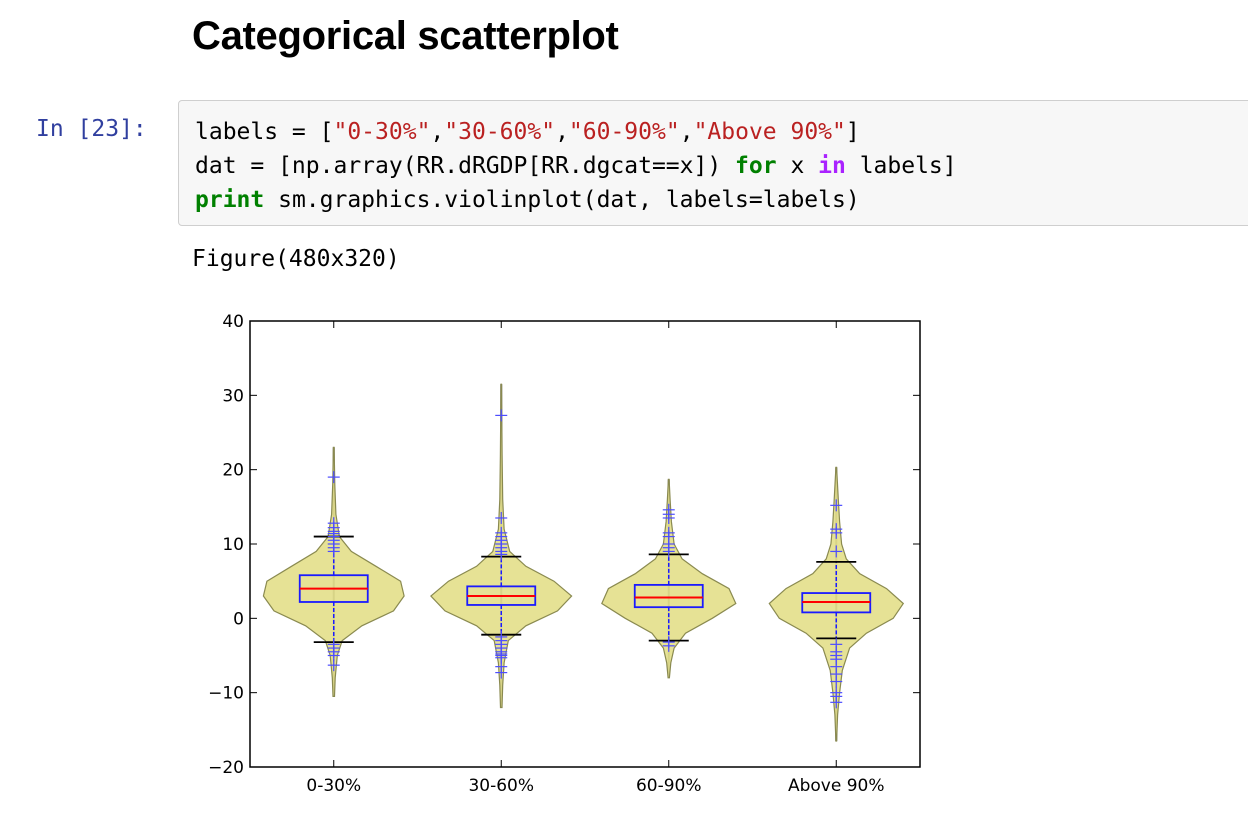 This screenshot has height=820, width=1248. I want to click on y-tick-label: −10, so click(226, 694).